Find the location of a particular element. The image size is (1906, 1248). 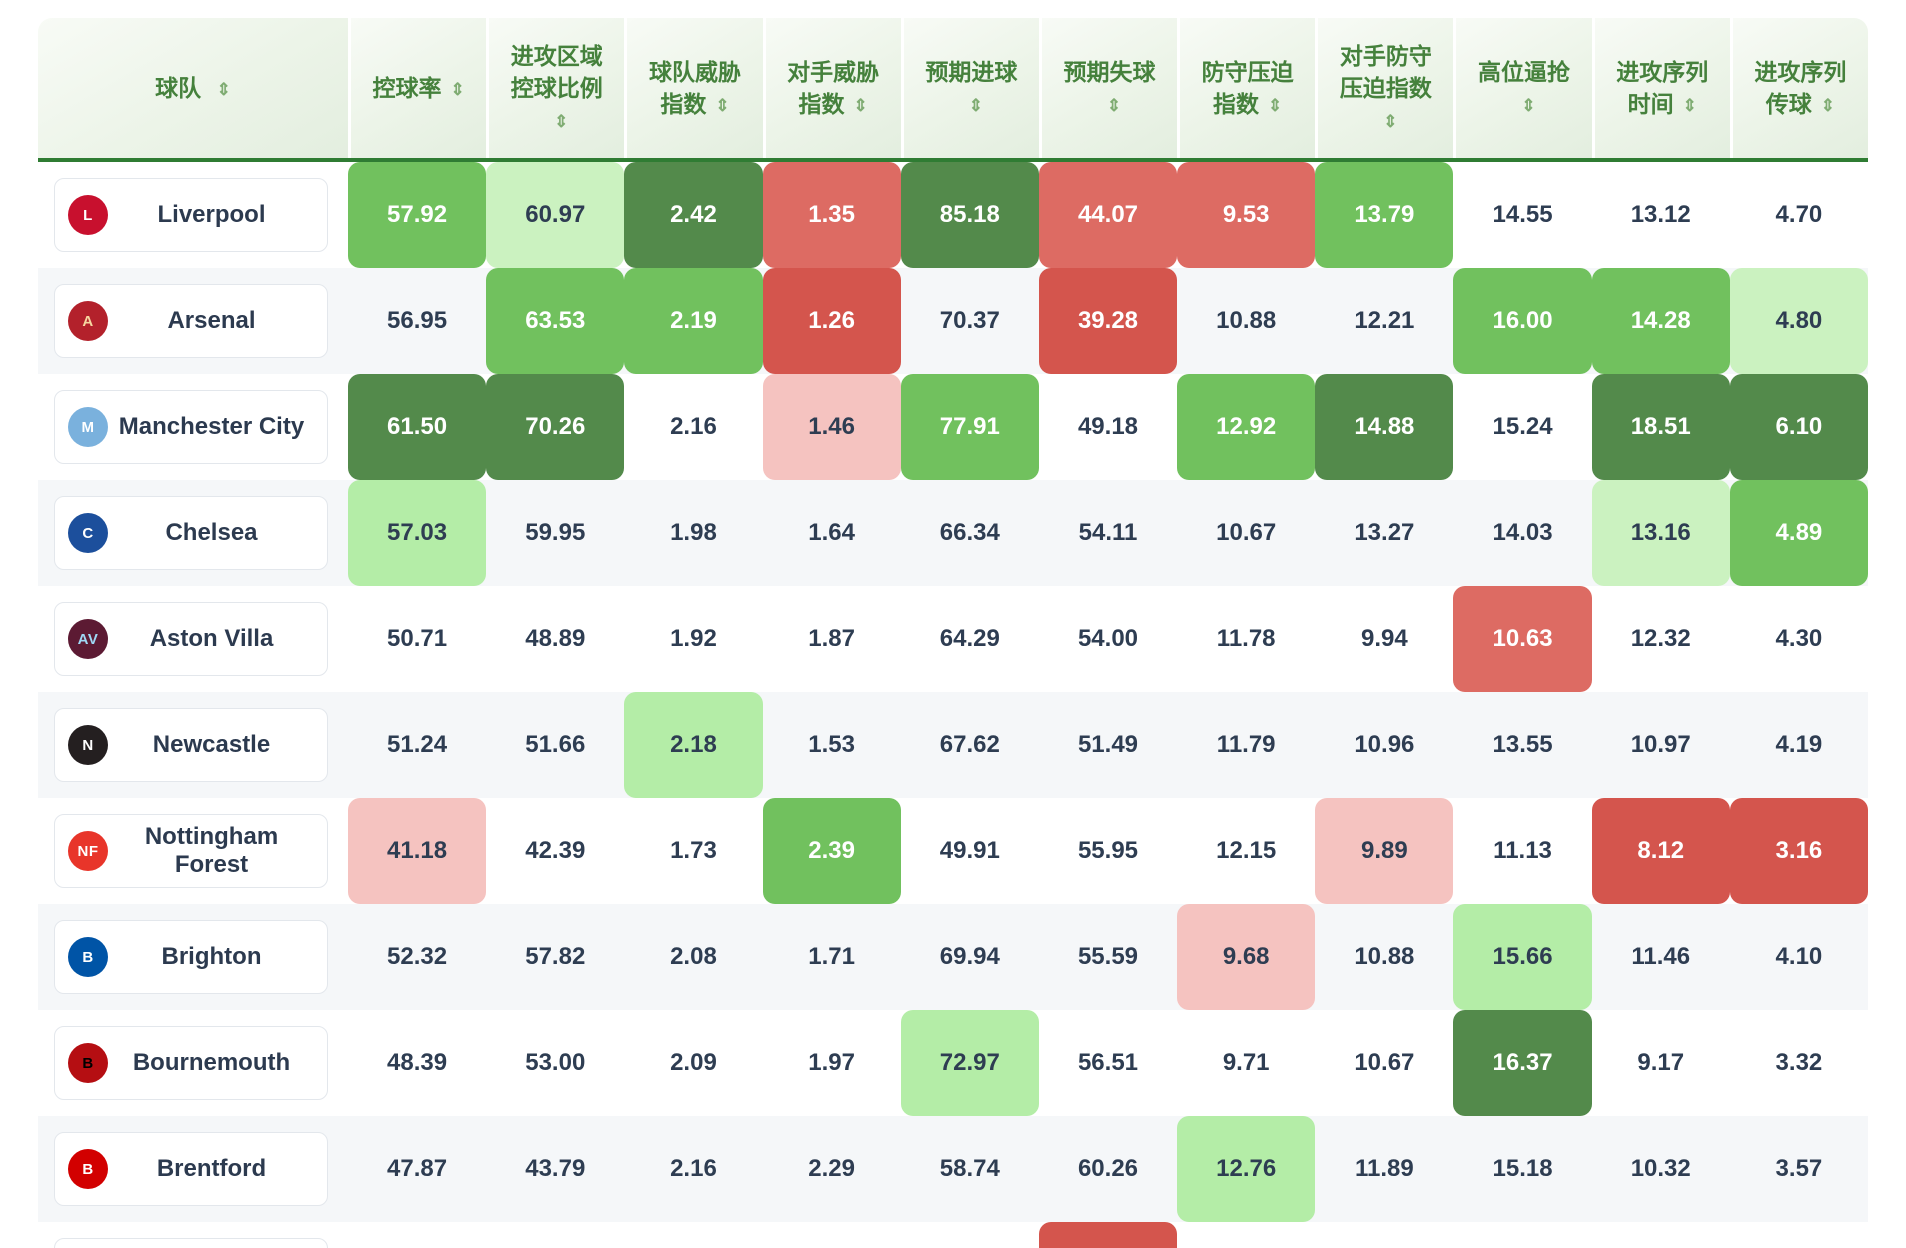

team-name: Arsenal is located at coordinates (211, 321).